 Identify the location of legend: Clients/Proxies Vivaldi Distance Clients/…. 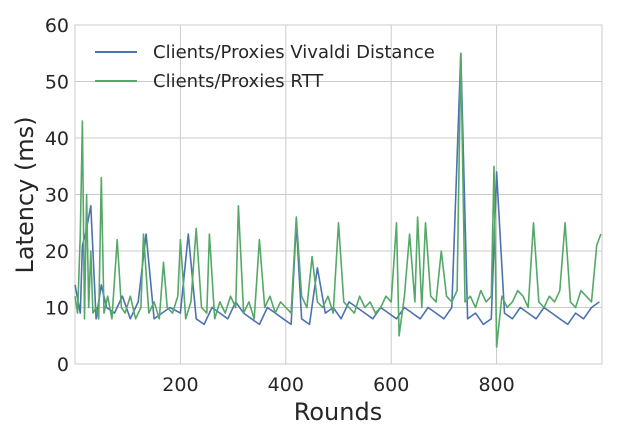
(265, 67).